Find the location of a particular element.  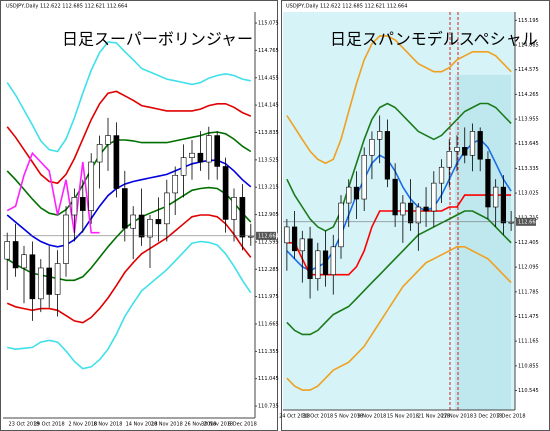

y-tick-label: 113.955 is located at coordinates (528, 120).